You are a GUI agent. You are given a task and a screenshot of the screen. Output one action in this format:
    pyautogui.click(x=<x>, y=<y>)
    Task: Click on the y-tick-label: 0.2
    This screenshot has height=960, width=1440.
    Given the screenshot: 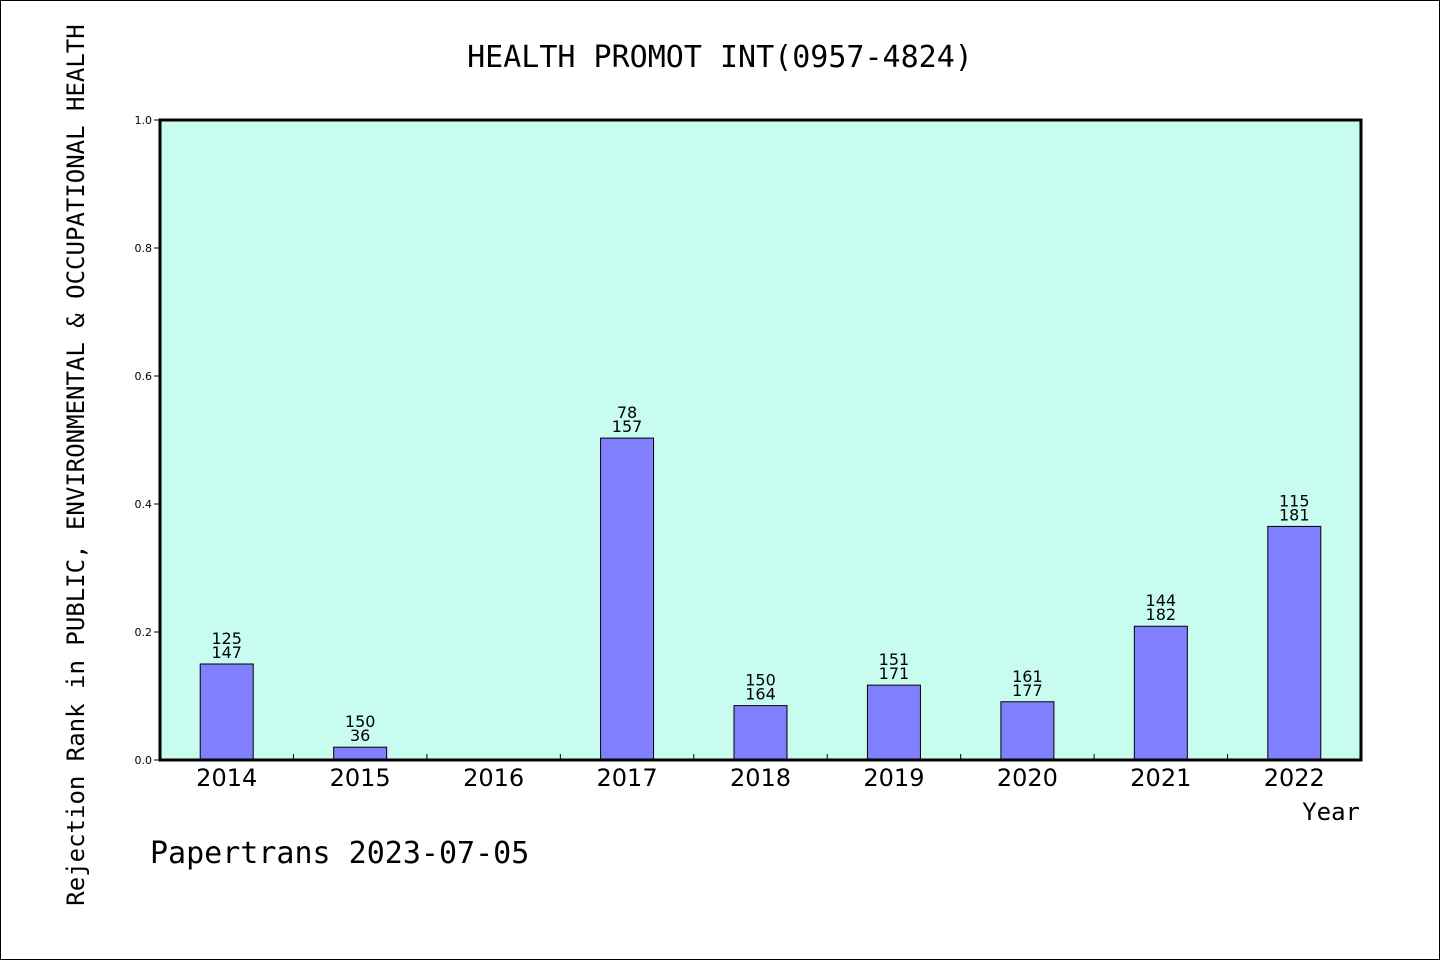 What is the action you would take?
    pyautogui.click(x=144, y=632)
    